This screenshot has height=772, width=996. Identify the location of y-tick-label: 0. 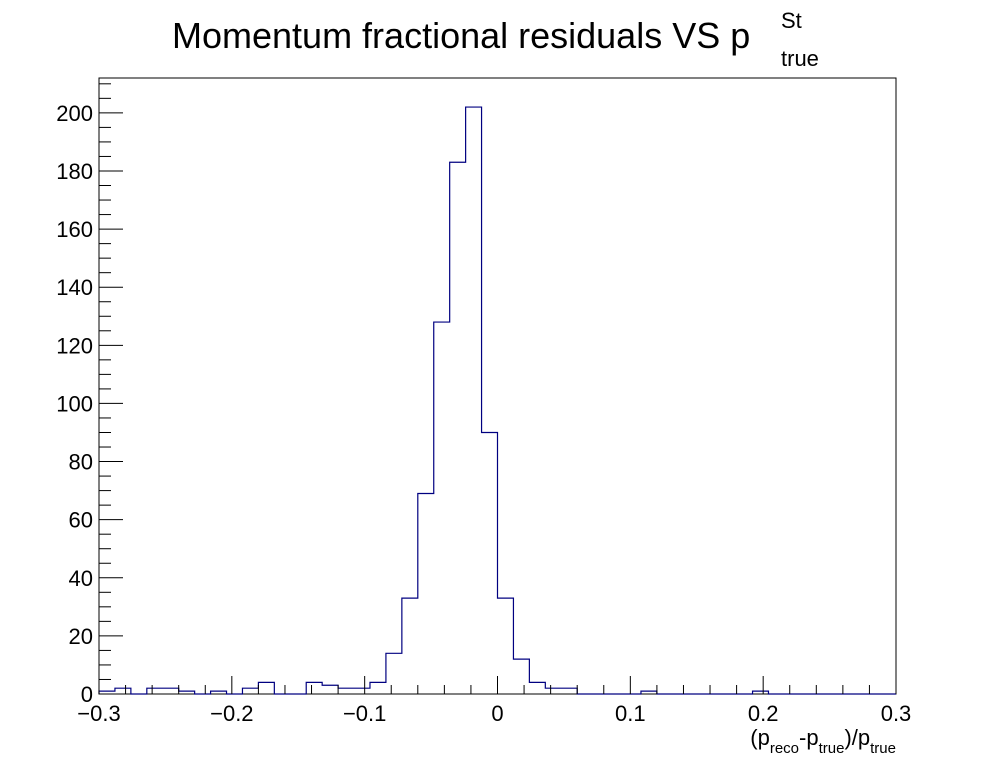
(87, 694).